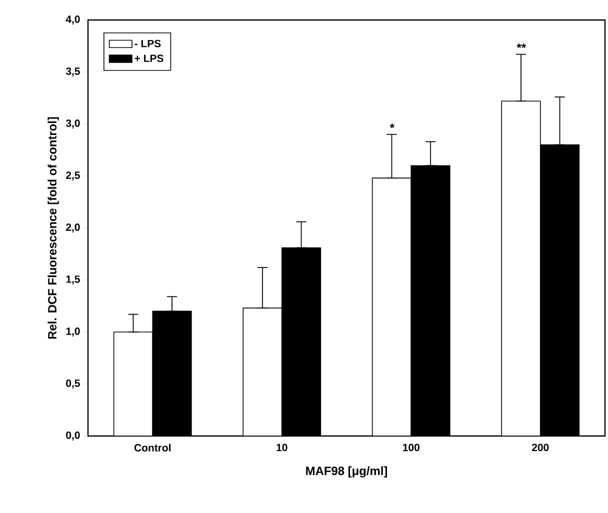 This screenshot has width=608, height=513. I want to click on x-axis-title: MAF98 [μg/ml], so click(347, 472).